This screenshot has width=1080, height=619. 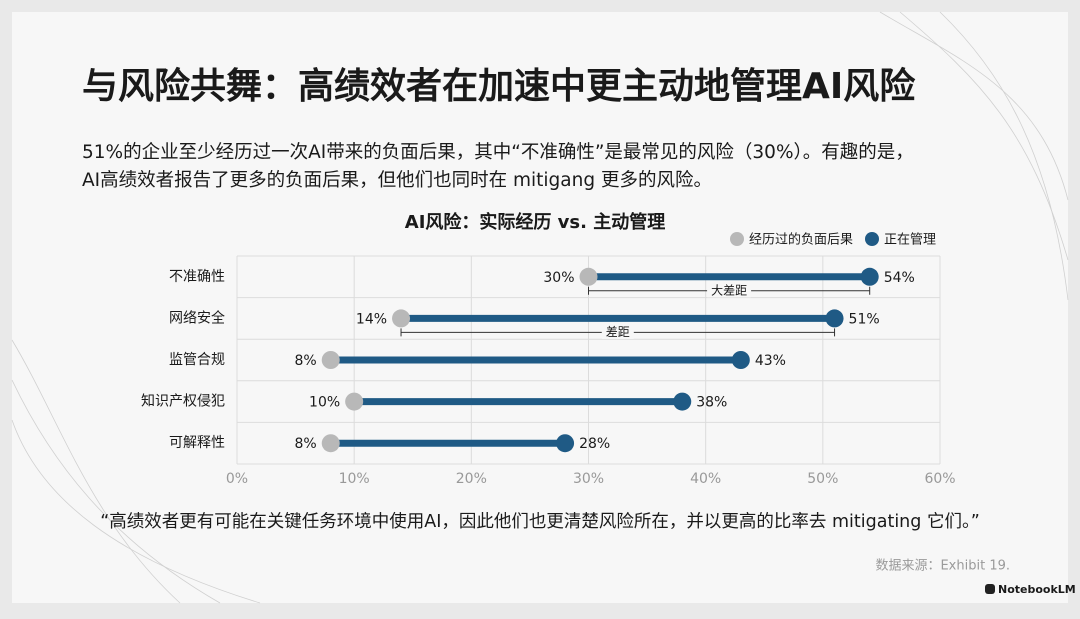 I want to click on y-tick-label: 知识产权侵犯, so click(x=183, y=401).